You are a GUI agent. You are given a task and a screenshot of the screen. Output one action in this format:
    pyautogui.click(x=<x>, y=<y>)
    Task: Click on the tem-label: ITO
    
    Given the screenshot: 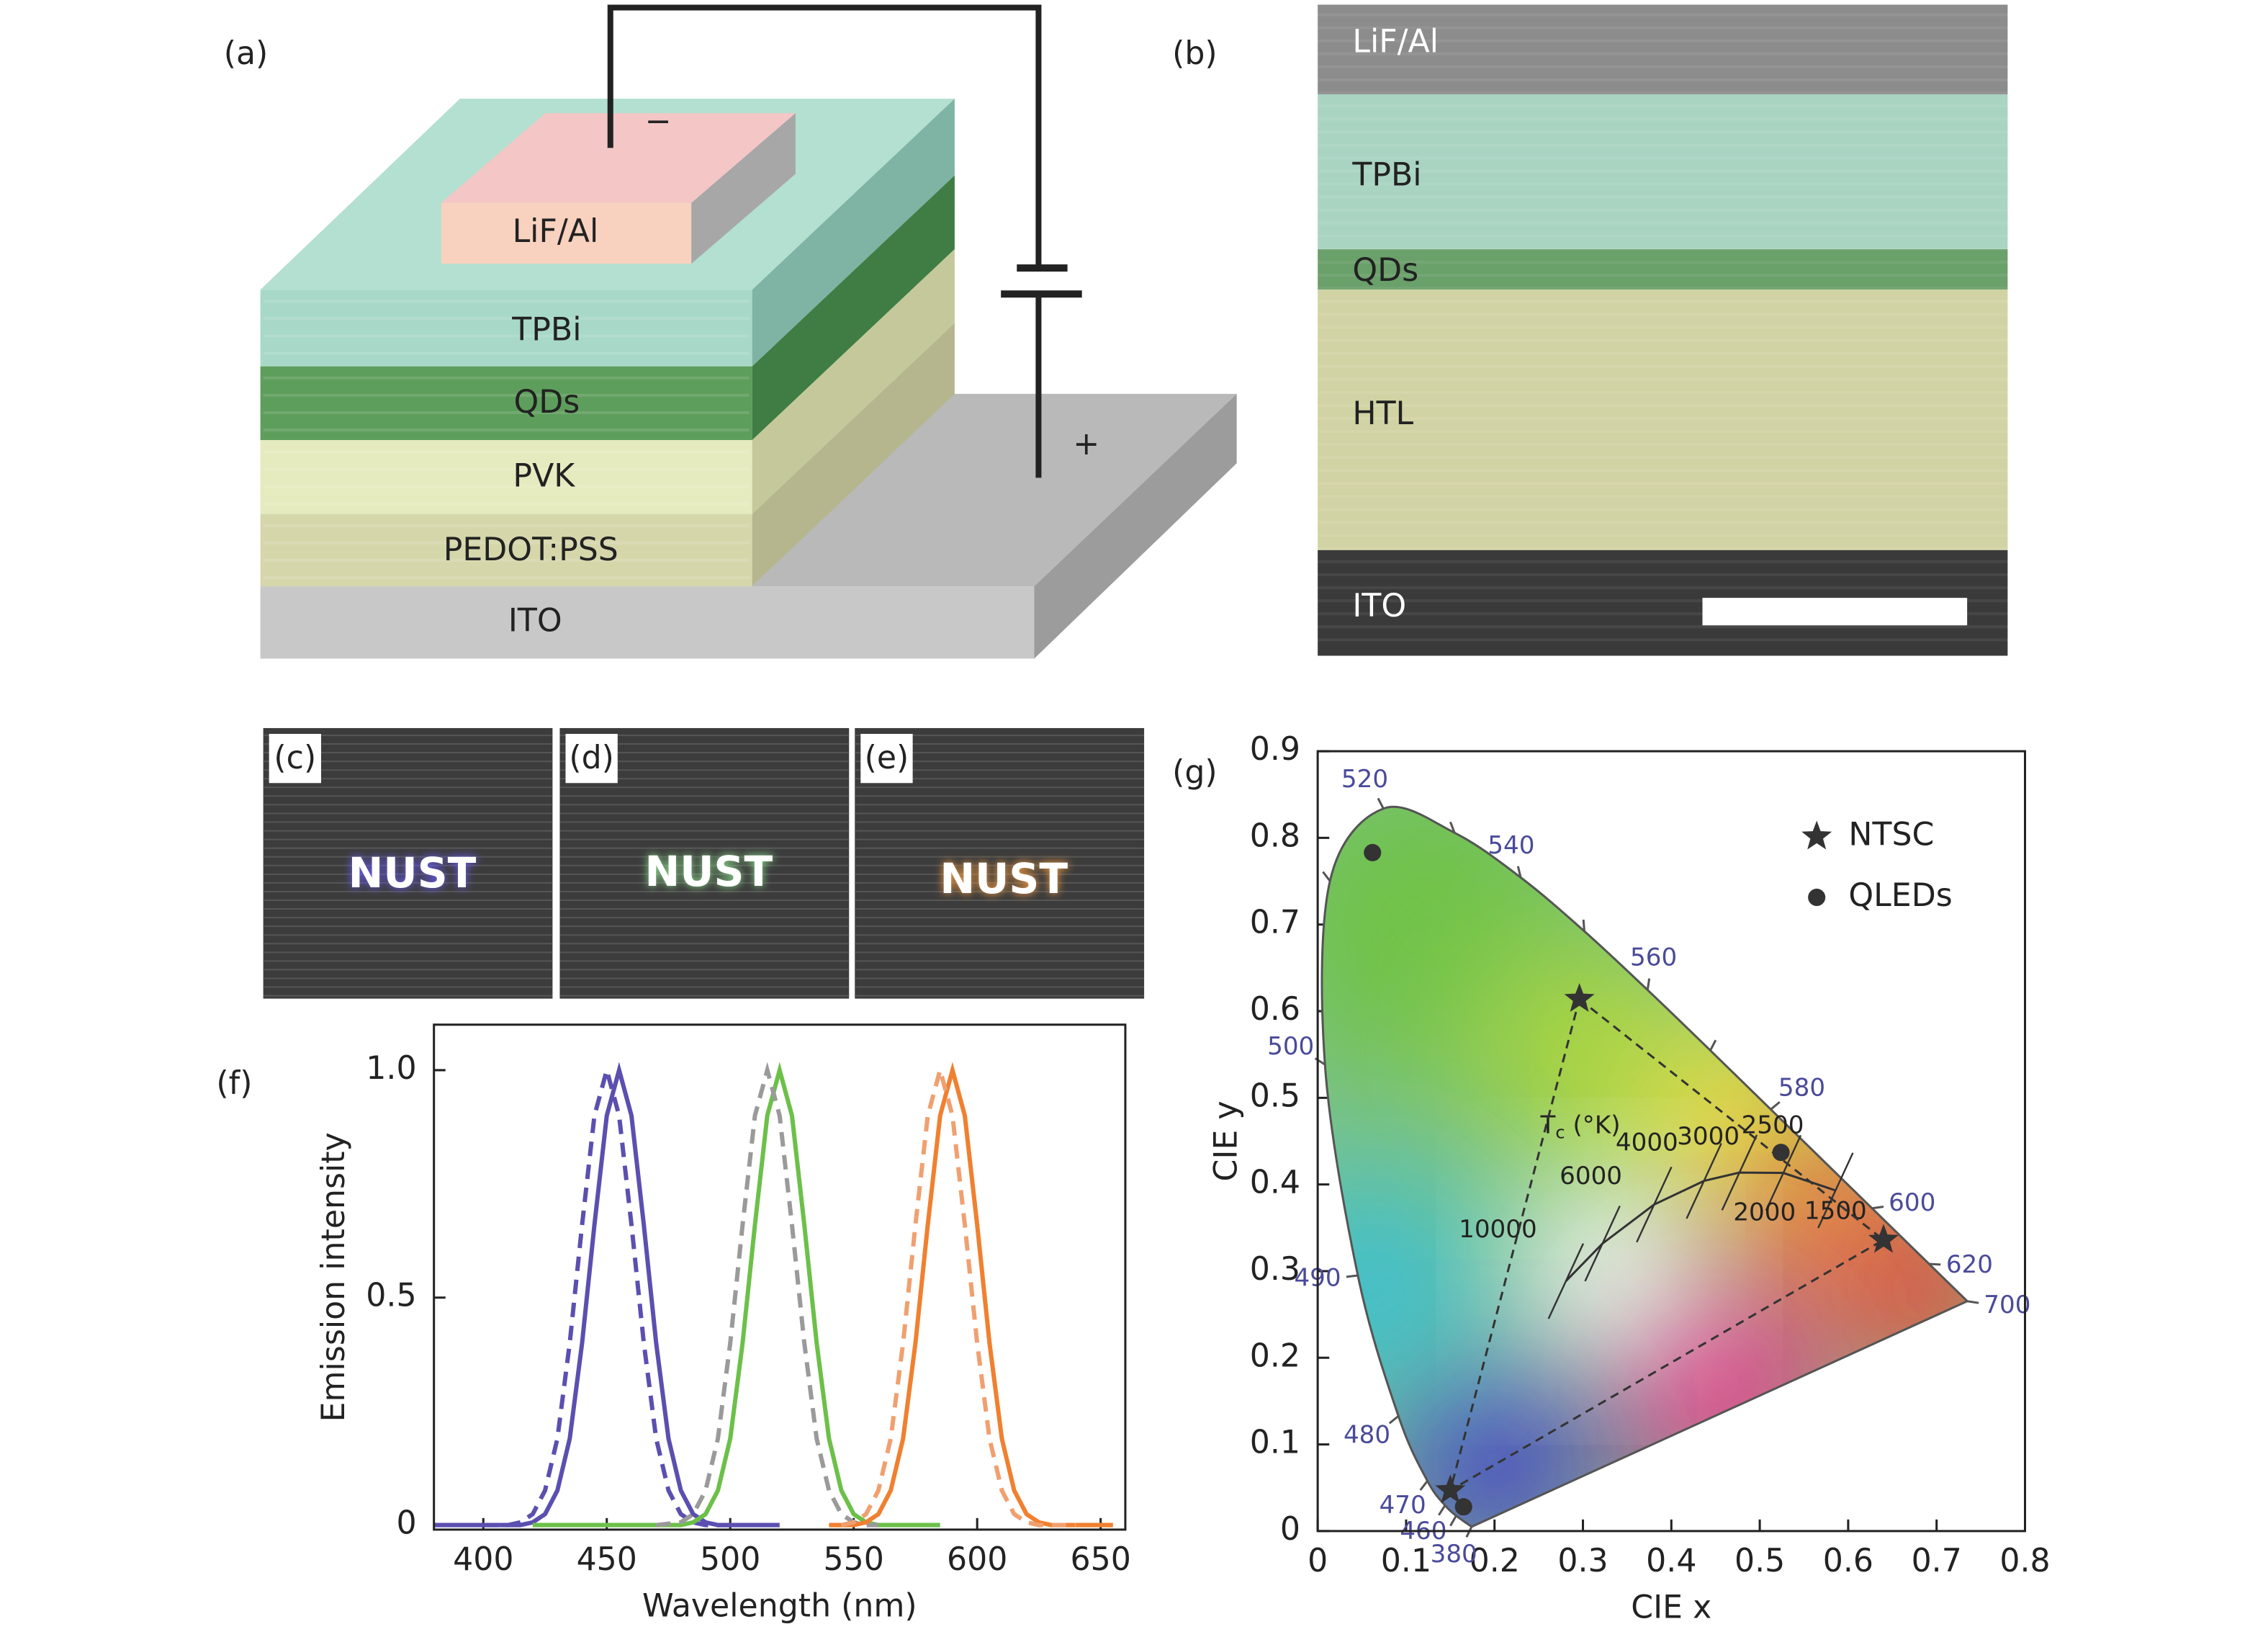 What is the action you would take?
    pyautogui.click(x=1379, y=606)
    